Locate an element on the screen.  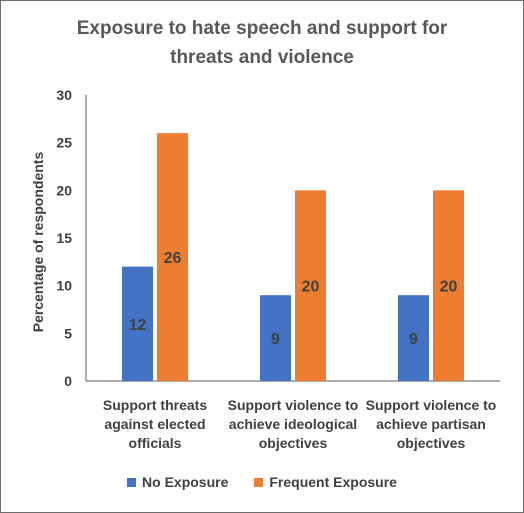
legend-swatch-no-exposure is located at coordinates (132, 482).